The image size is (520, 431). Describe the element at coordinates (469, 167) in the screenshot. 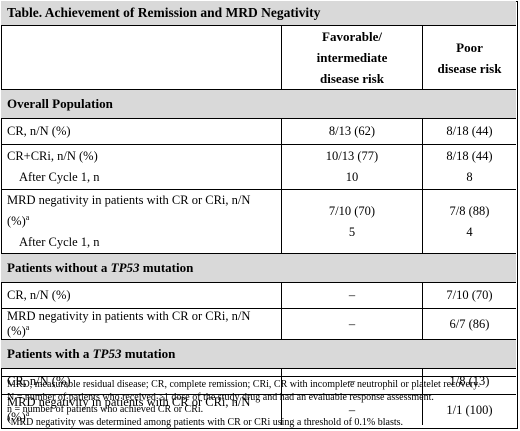

I see `row-poor-value: 8/18 (44) 8` at that location.